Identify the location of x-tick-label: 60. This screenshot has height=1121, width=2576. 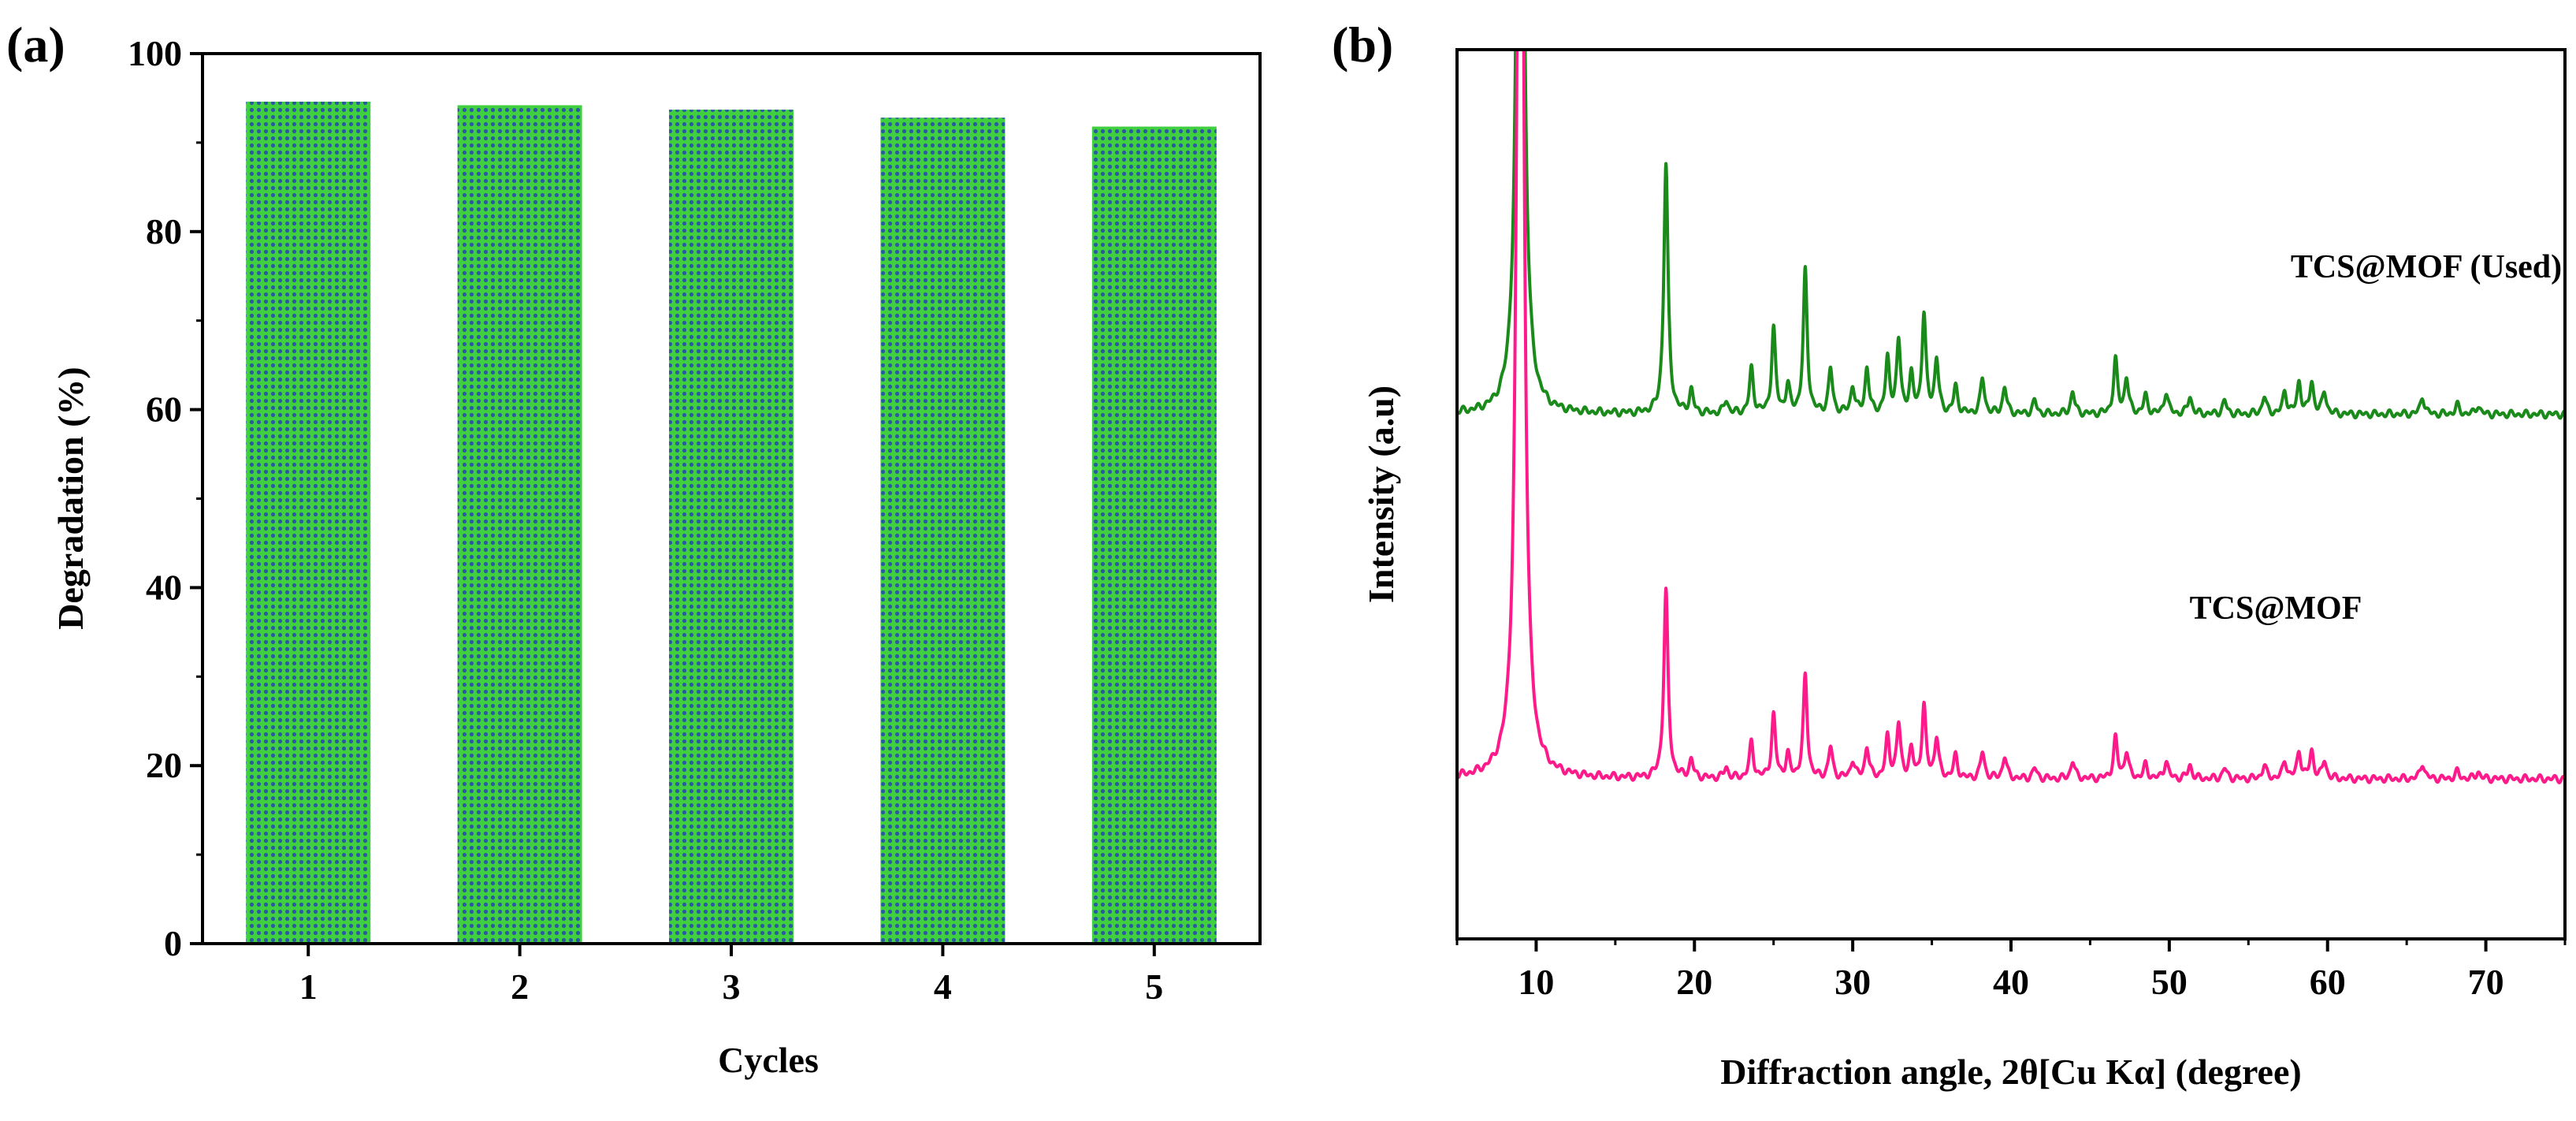
(2328, 982).